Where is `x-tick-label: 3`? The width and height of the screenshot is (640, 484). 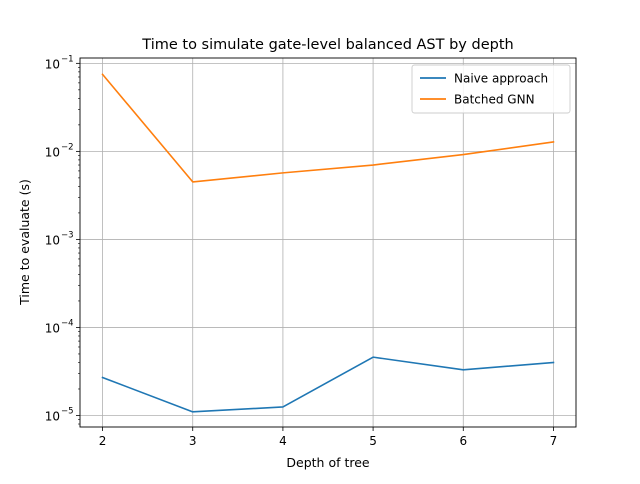 x-tick-label: 3 is located at coordinates (193, 441).